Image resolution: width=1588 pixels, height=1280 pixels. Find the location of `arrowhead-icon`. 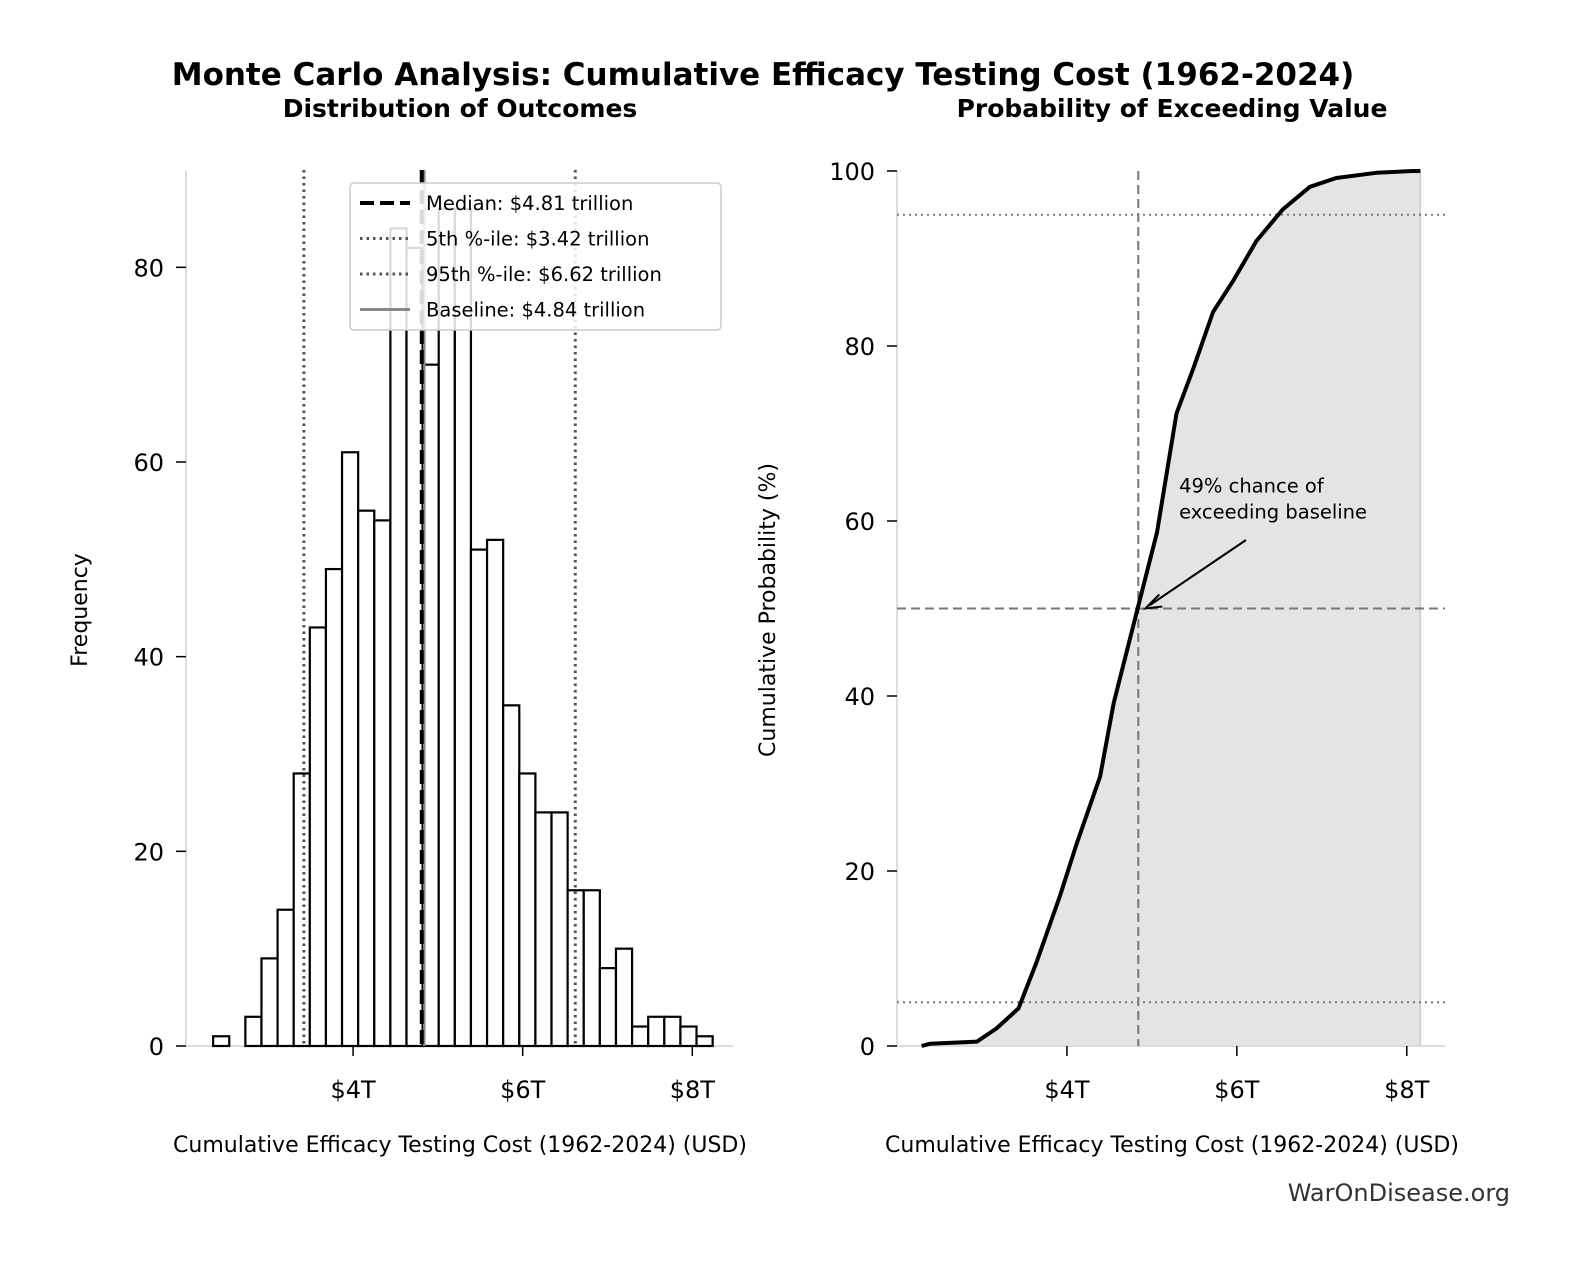

arrowhead-icon is located at coordinates (1152, 601).